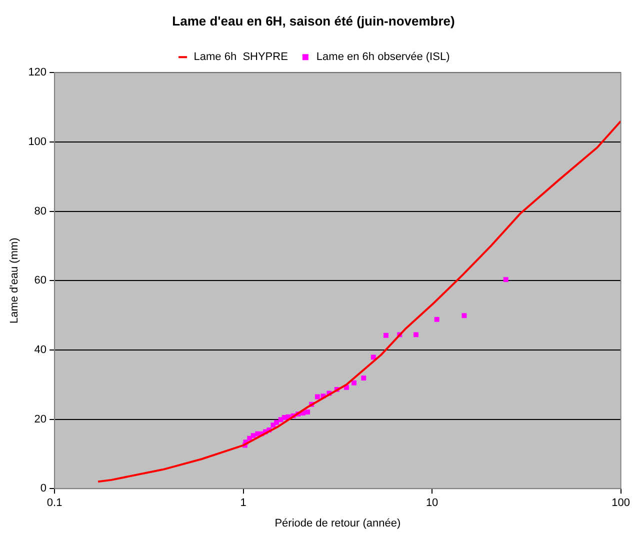 This screenshot has height=538, width=633. I want to click on legend-label: Lame en 6h observée (ISL), so click(383, 57).